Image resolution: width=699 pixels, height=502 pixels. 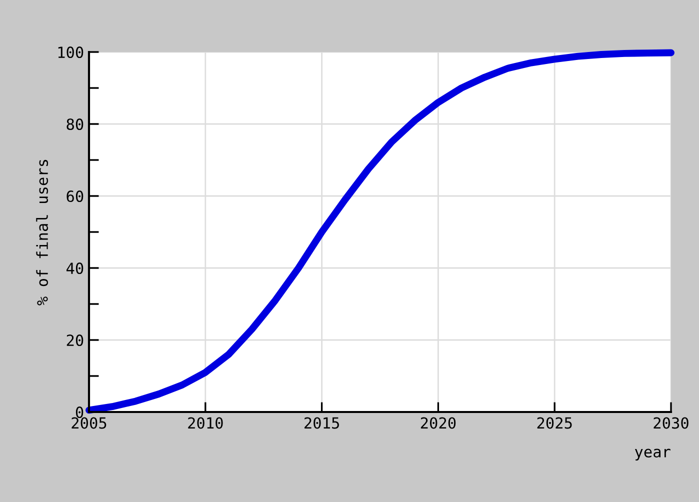 I want to click on x-tick-label: 2015, so click(x=321, y=423).